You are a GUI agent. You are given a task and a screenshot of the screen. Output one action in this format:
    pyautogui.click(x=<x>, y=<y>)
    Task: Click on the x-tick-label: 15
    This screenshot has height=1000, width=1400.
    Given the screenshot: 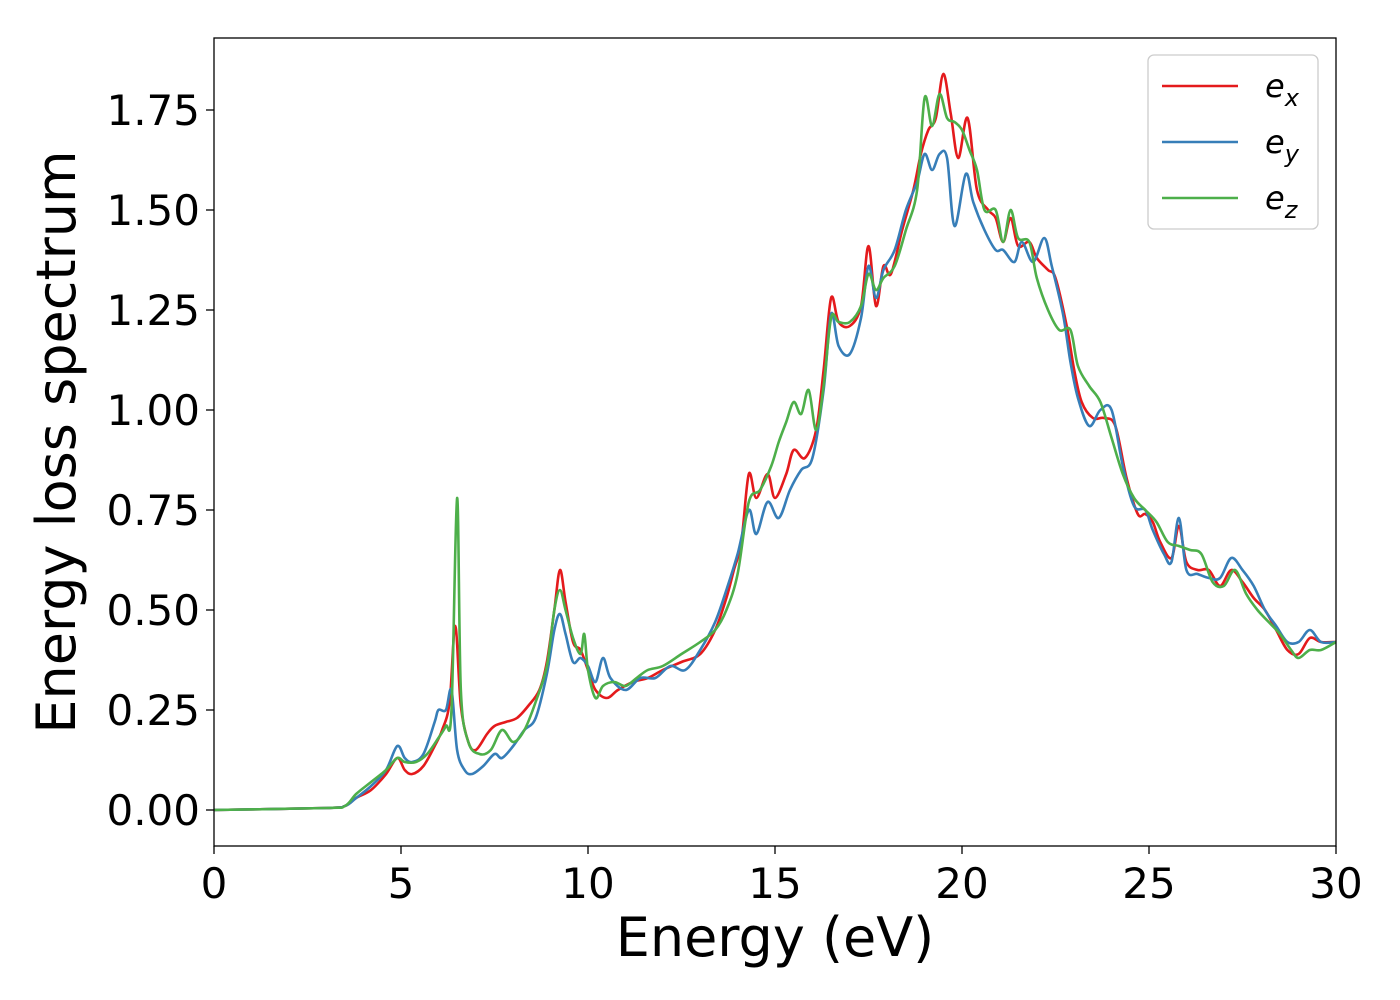 What is the action you would take?
    pyautogui.click(x=774, y=883)
    